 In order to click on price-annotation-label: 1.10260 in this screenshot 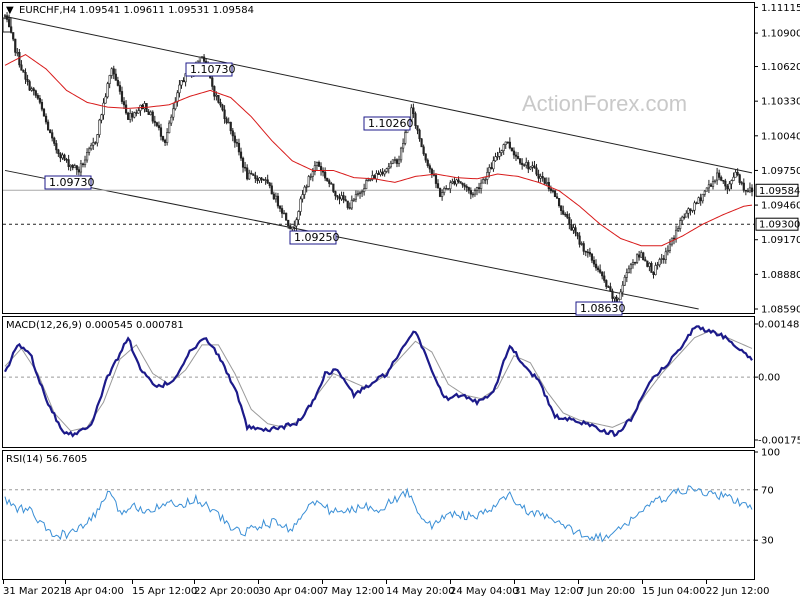, I will do `click(388, 123)`.